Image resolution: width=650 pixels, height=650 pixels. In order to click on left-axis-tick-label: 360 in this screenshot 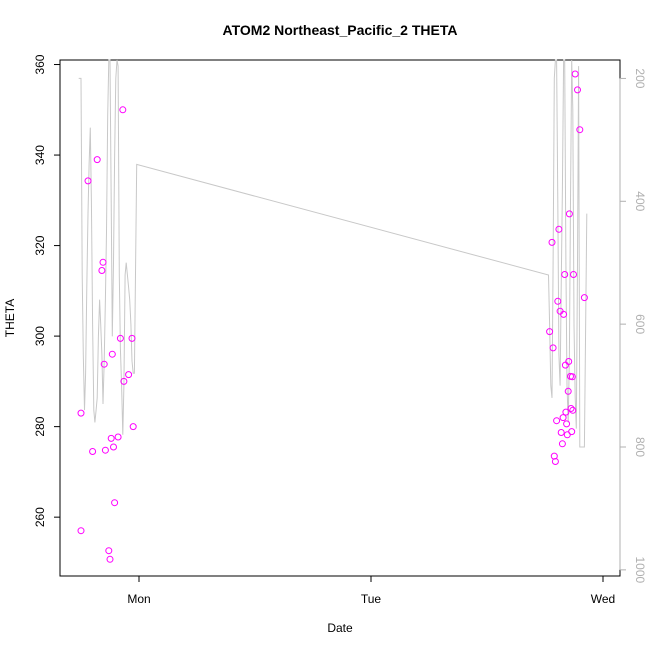, I will do `click(40, 64)`.